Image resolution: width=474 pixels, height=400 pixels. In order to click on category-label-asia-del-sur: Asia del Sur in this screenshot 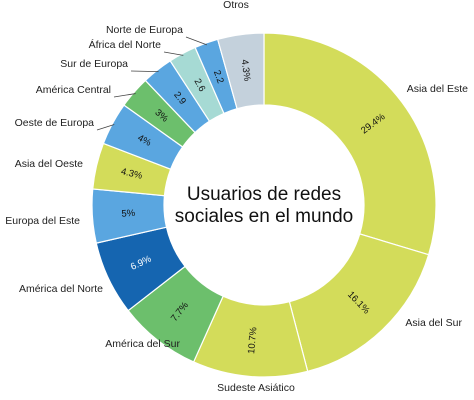, I will do `click(433, 323)`.